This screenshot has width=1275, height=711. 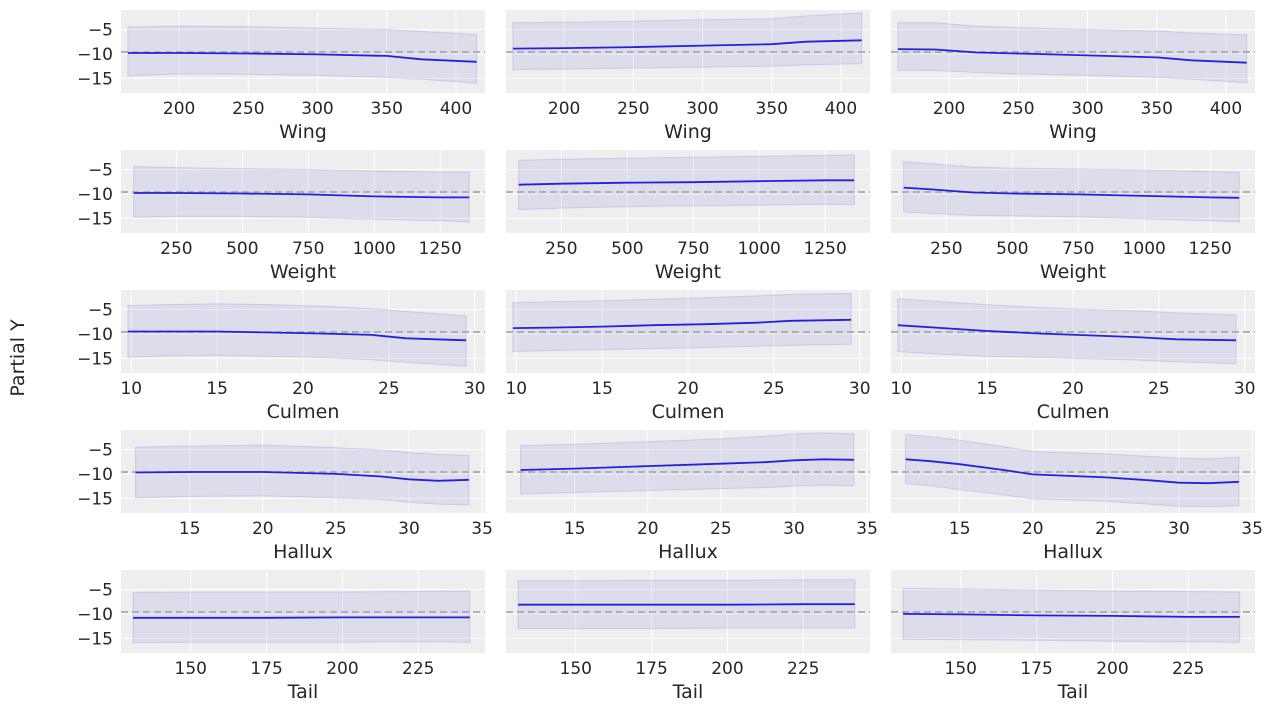 I want to click on panel-2-3: 250 500 750 1000 1250 Weight, so click(x=1073, y=216).